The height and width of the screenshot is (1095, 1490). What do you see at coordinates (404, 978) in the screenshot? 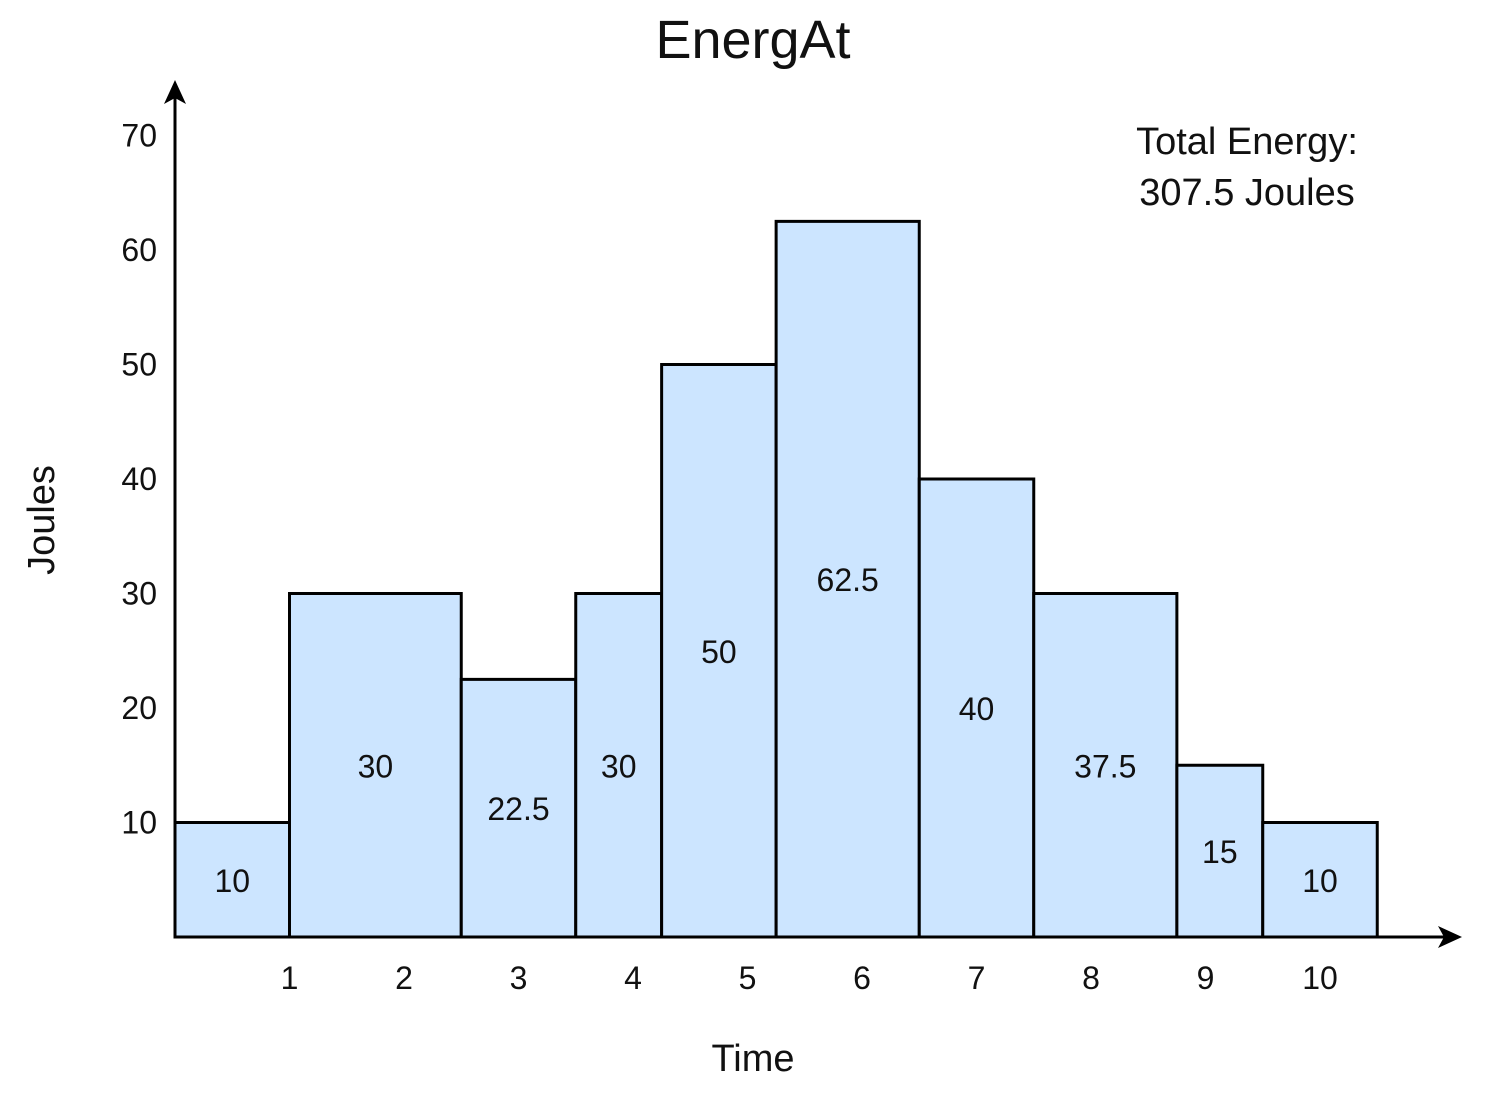
I see `x-tick-2: 2` at bounding box center [404, 978].